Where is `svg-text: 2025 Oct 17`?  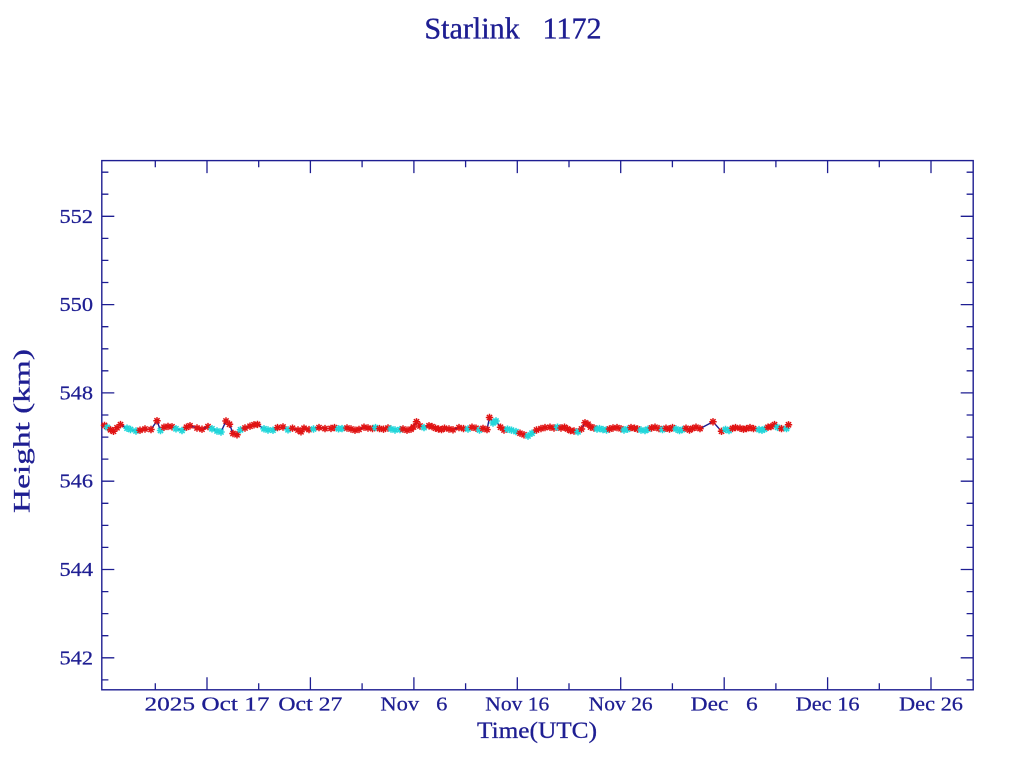
svg-text: 2025 Oct 17 is located at coordinates (207, 704).